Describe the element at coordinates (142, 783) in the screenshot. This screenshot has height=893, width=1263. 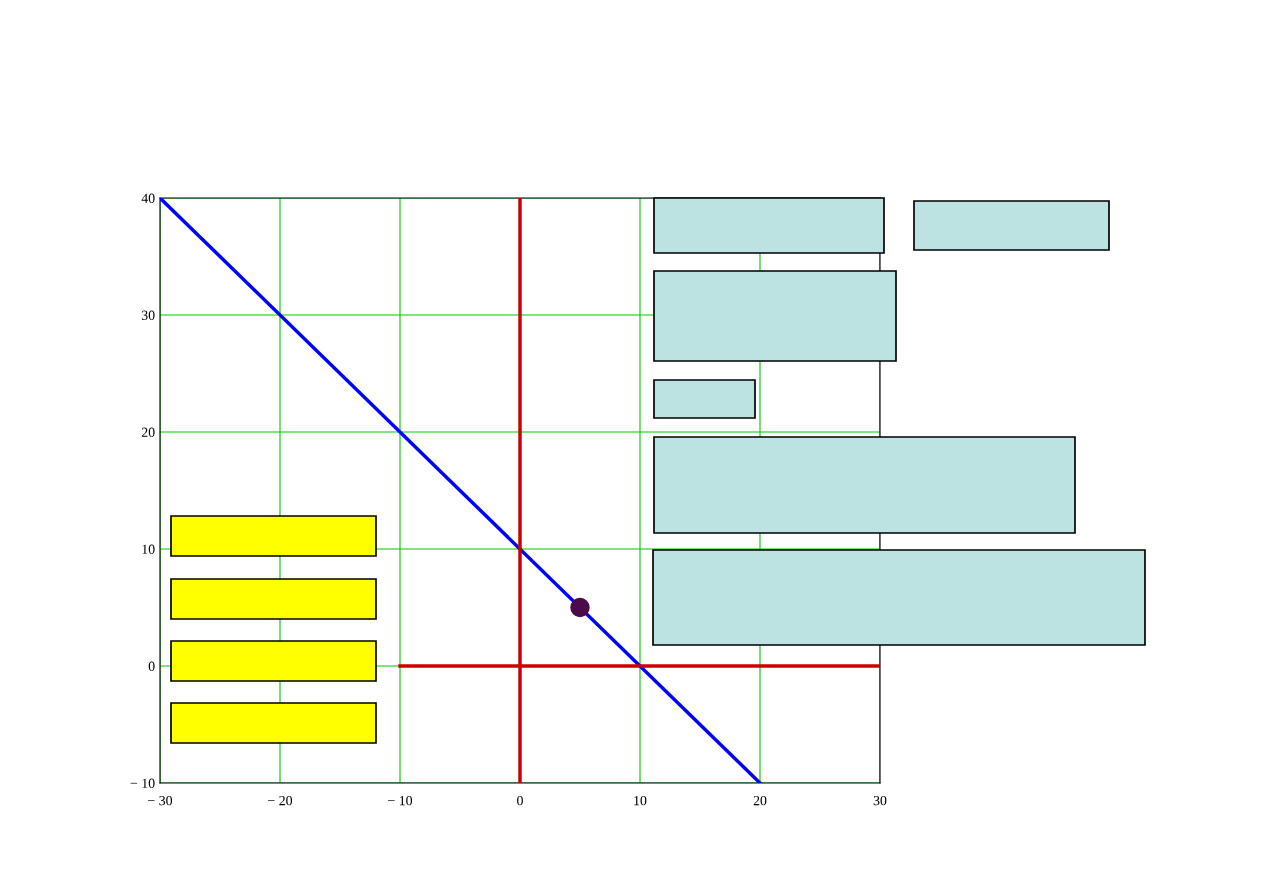
I see `y-tick-label: − 10` at that location.